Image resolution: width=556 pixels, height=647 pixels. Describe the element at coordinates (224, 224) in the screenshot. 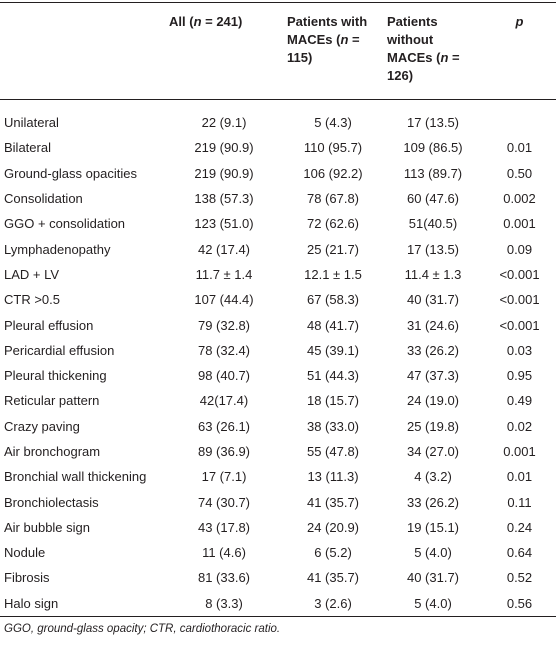

I see `cell: 123 (51.0)` at that location.